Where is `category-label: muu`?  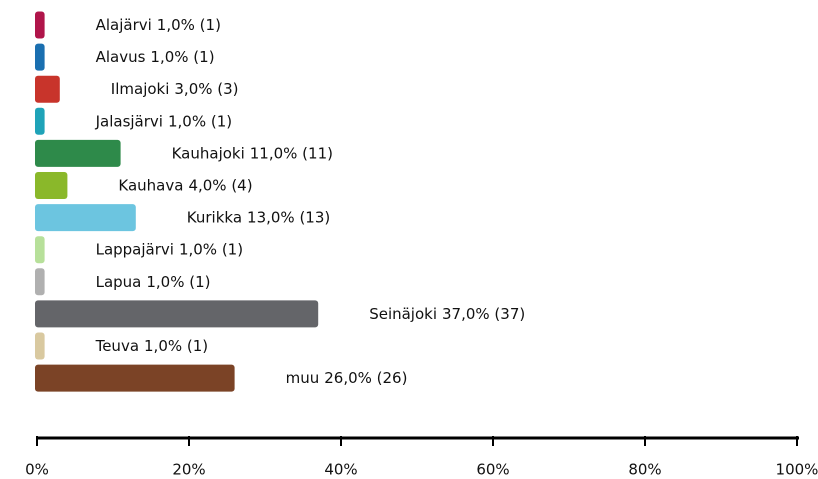
category-label: muu is located at coordinates (303, 378).